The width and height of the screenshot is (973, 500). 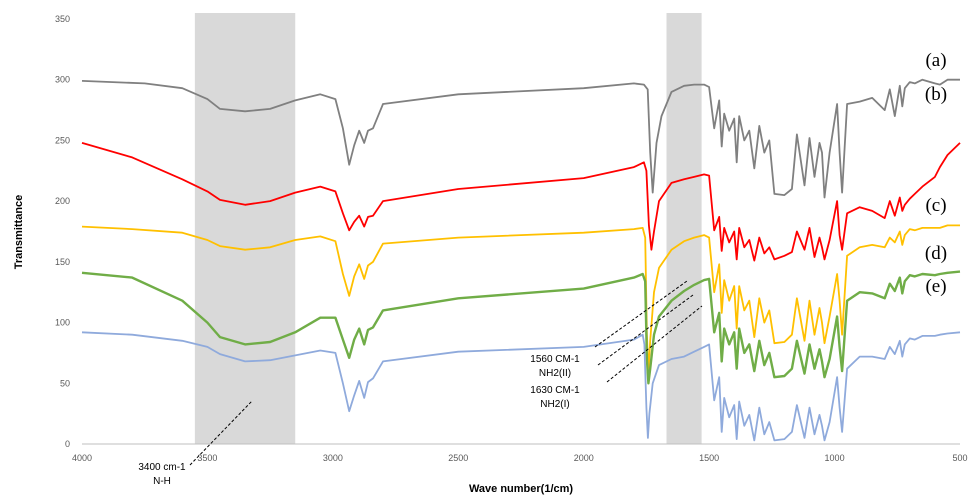 What do you see at coordinates (162, 467) in the screenshot?
I see `annotation-line: 3400 cm-1` at bounding box center [162, 467].